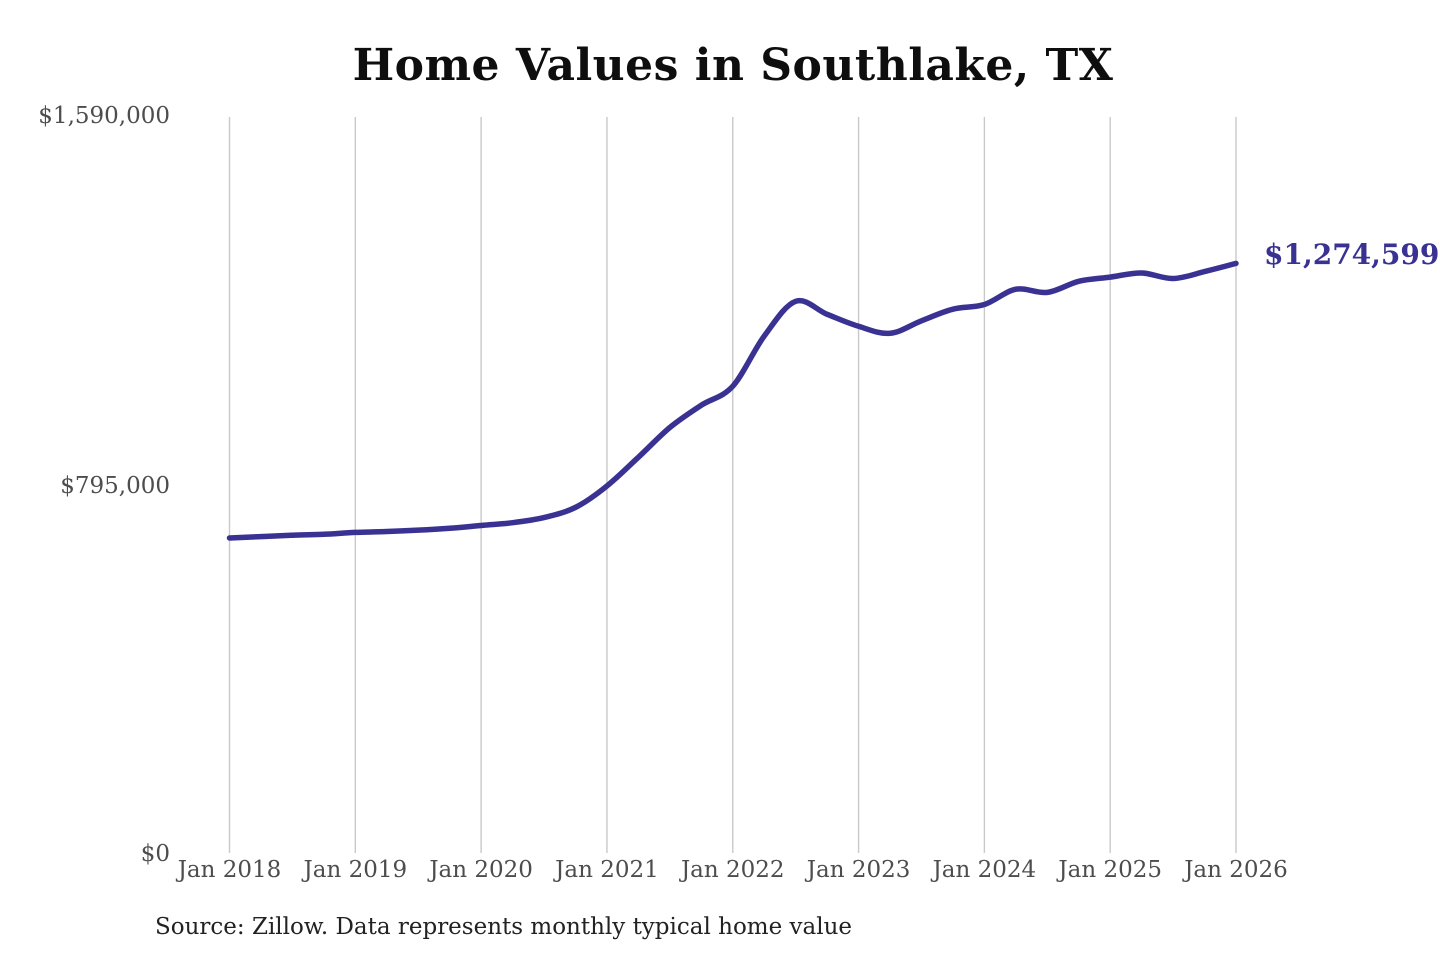 This screenshot has width=1440, height=960. Describe the element at coordinates (858, 870) in the screenshot. I see `x-tick-jan-2023: Jan 2023` at that location.